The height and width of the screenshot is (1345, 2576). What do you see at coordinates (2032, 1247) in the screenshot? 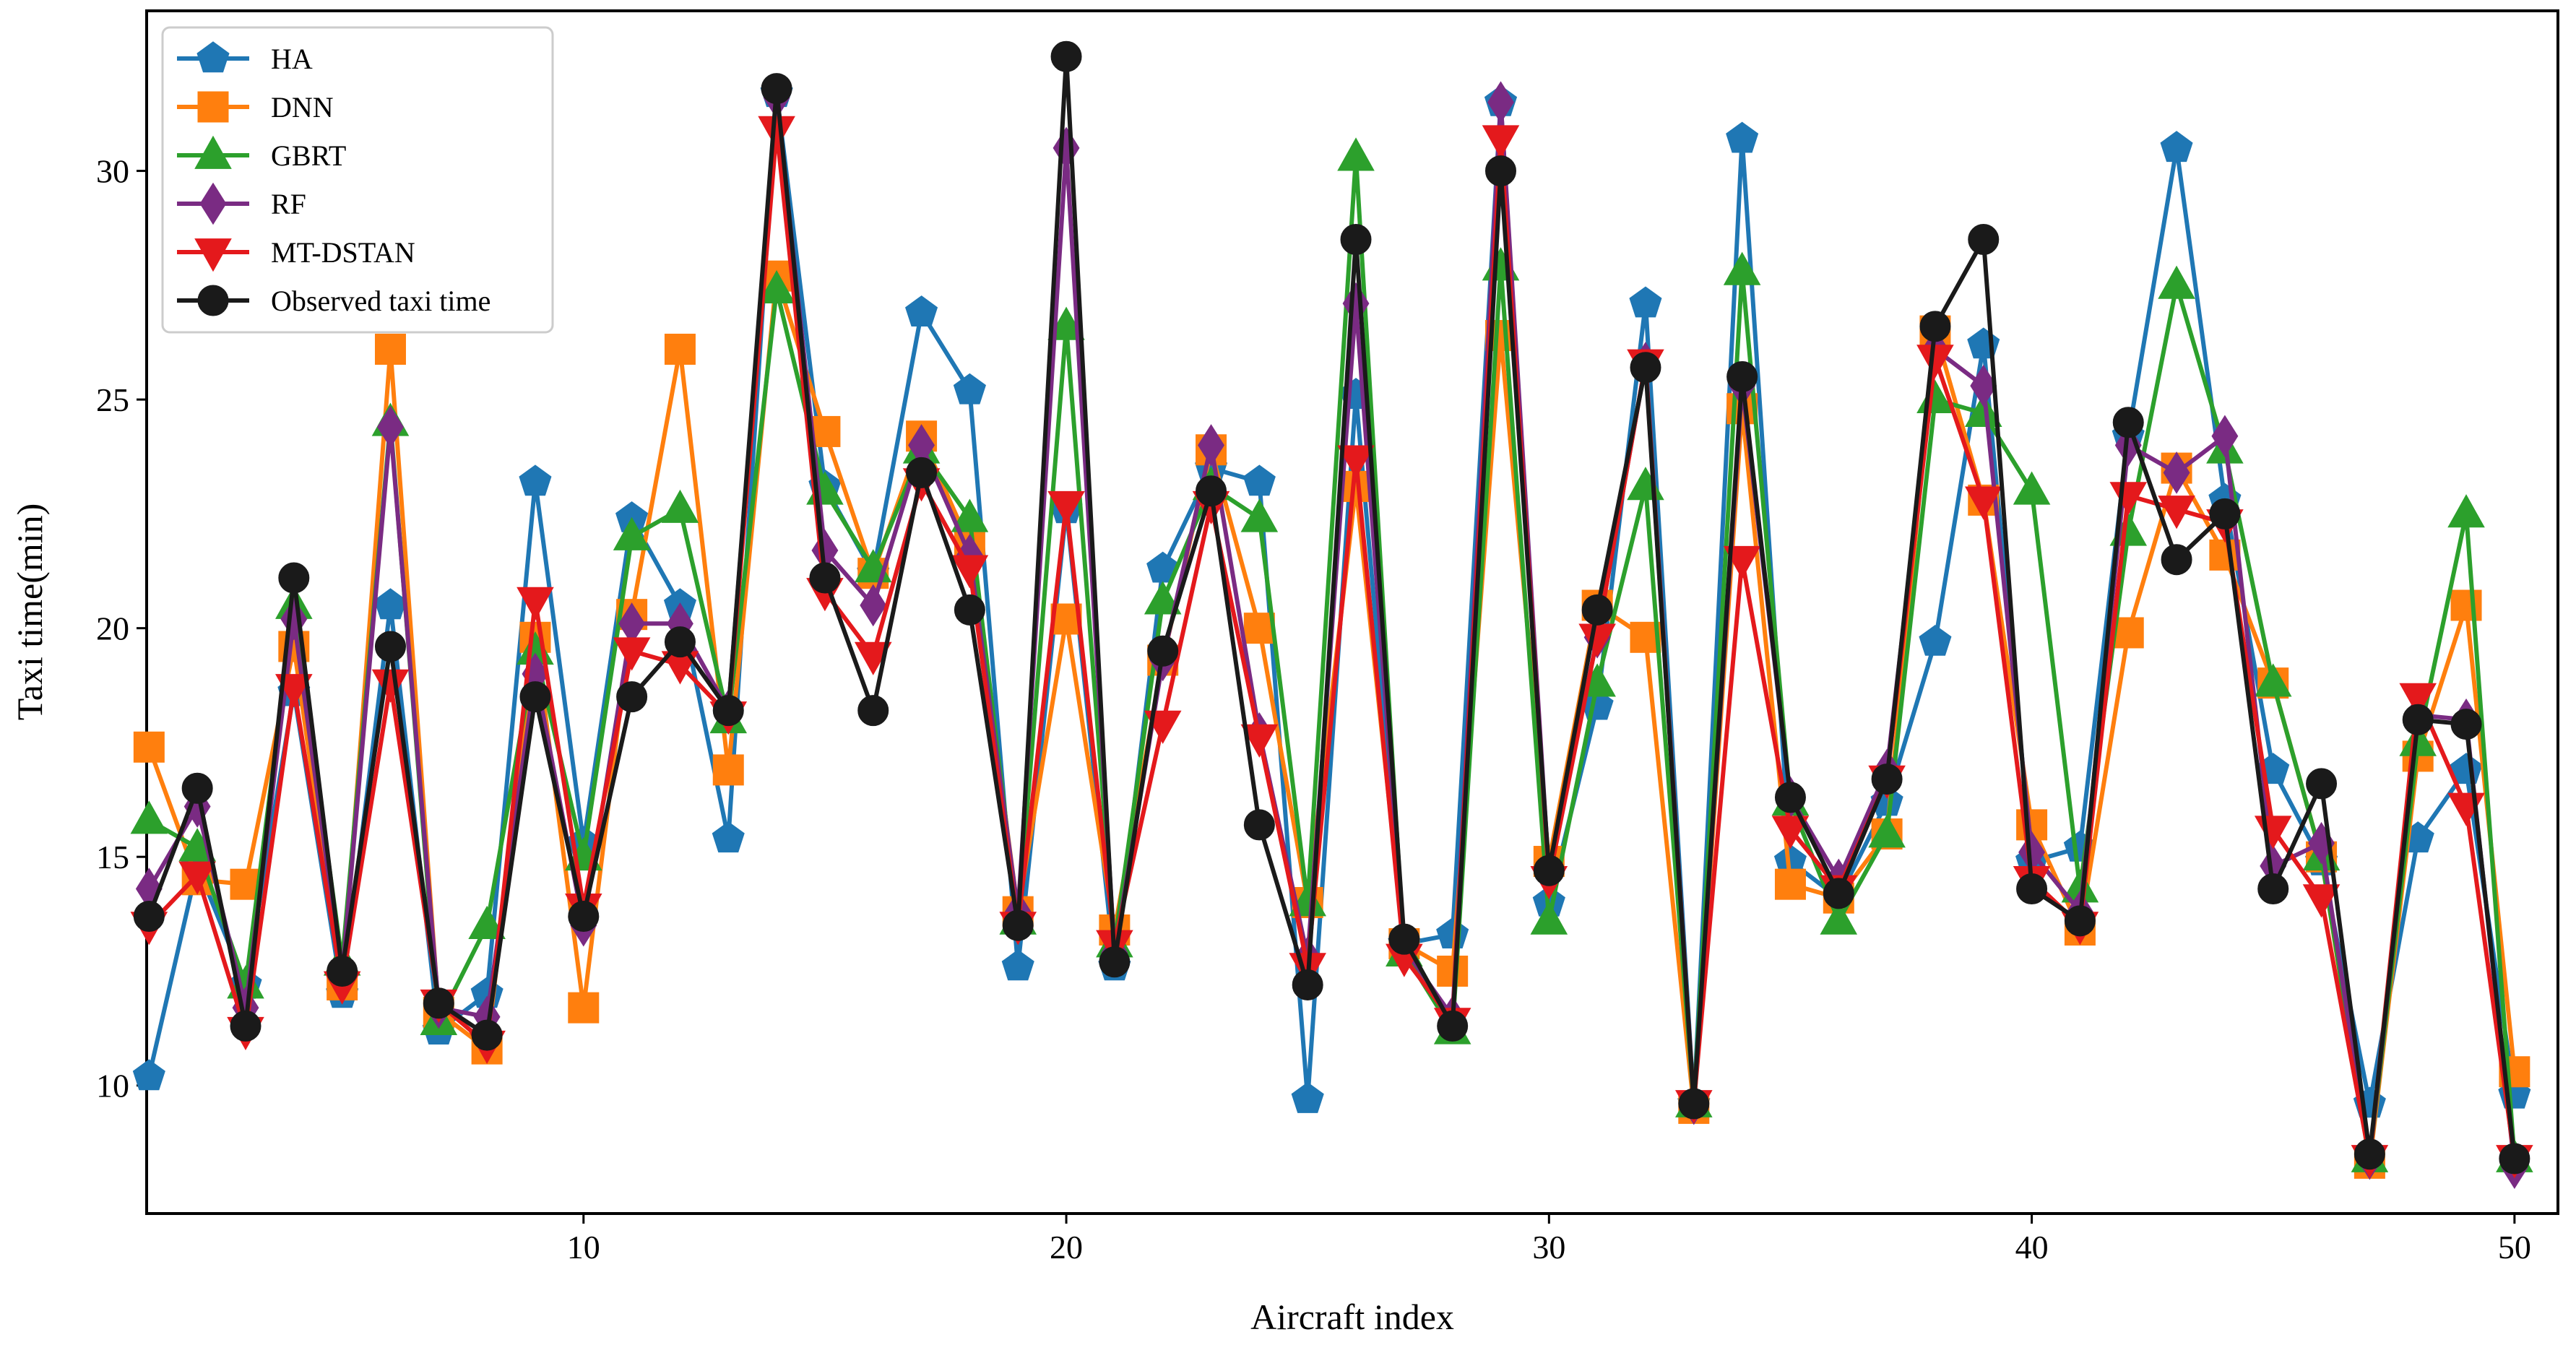
I see `x-tick-label: 40` at bounding box center [2032, 1247].